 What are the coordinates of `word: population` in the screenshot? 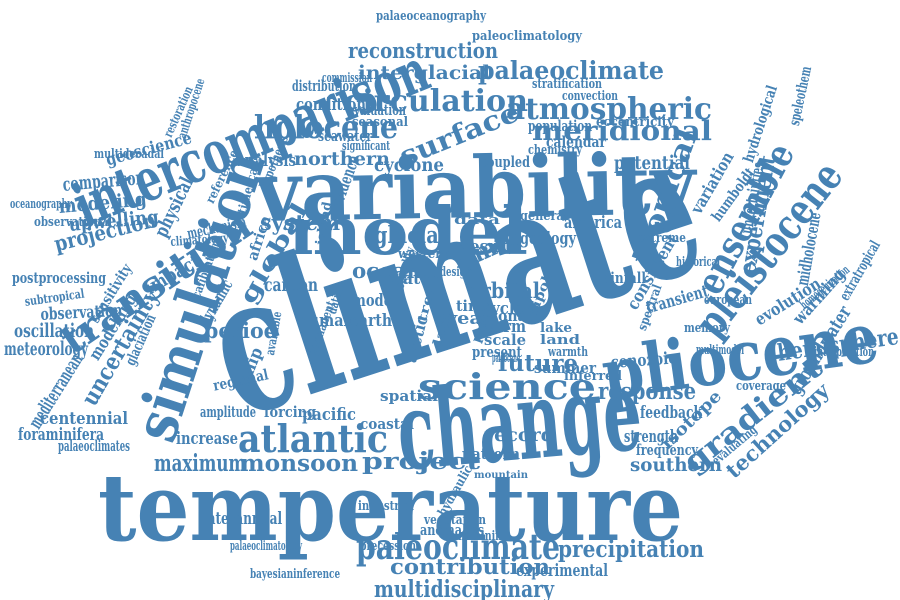 It's located at (560, 127).